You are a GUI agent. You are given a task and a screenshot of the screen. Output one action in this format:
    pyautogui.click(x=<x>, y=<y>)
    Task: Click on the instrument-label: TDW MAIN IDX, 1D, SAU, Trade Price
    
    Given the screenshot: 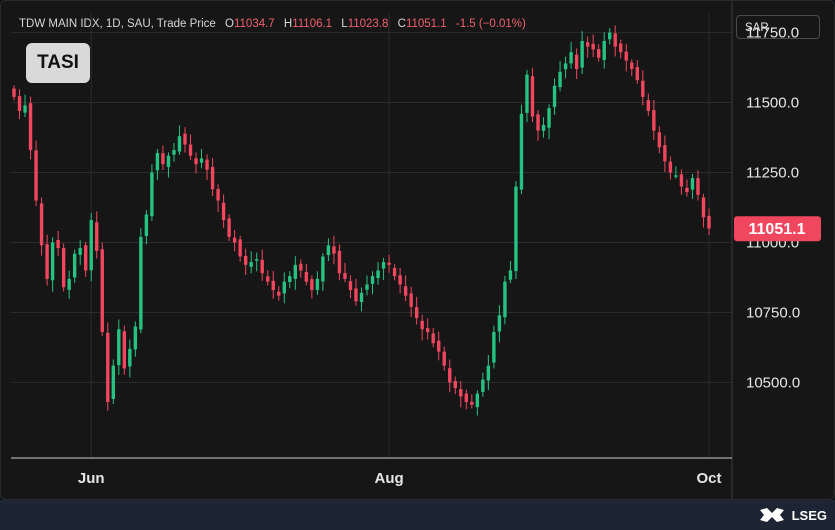 What is the action you would take?
    pyautogui.click(x=117, y=24)
    